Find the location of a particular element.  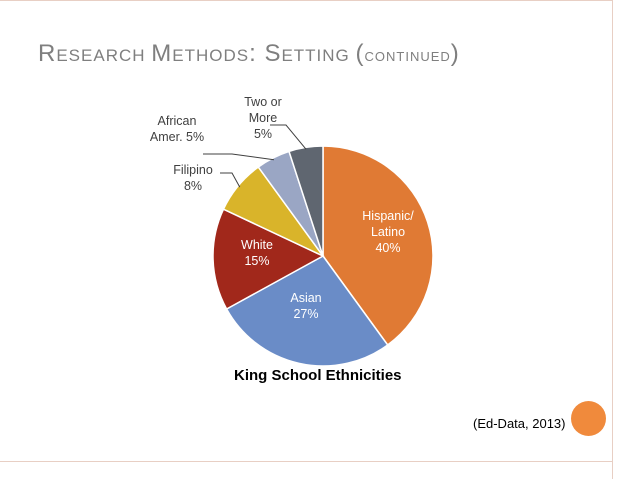

slide-title: RESEARCH METHODS: SETTING (CONTINUED) is located at coordinates (249, 54).